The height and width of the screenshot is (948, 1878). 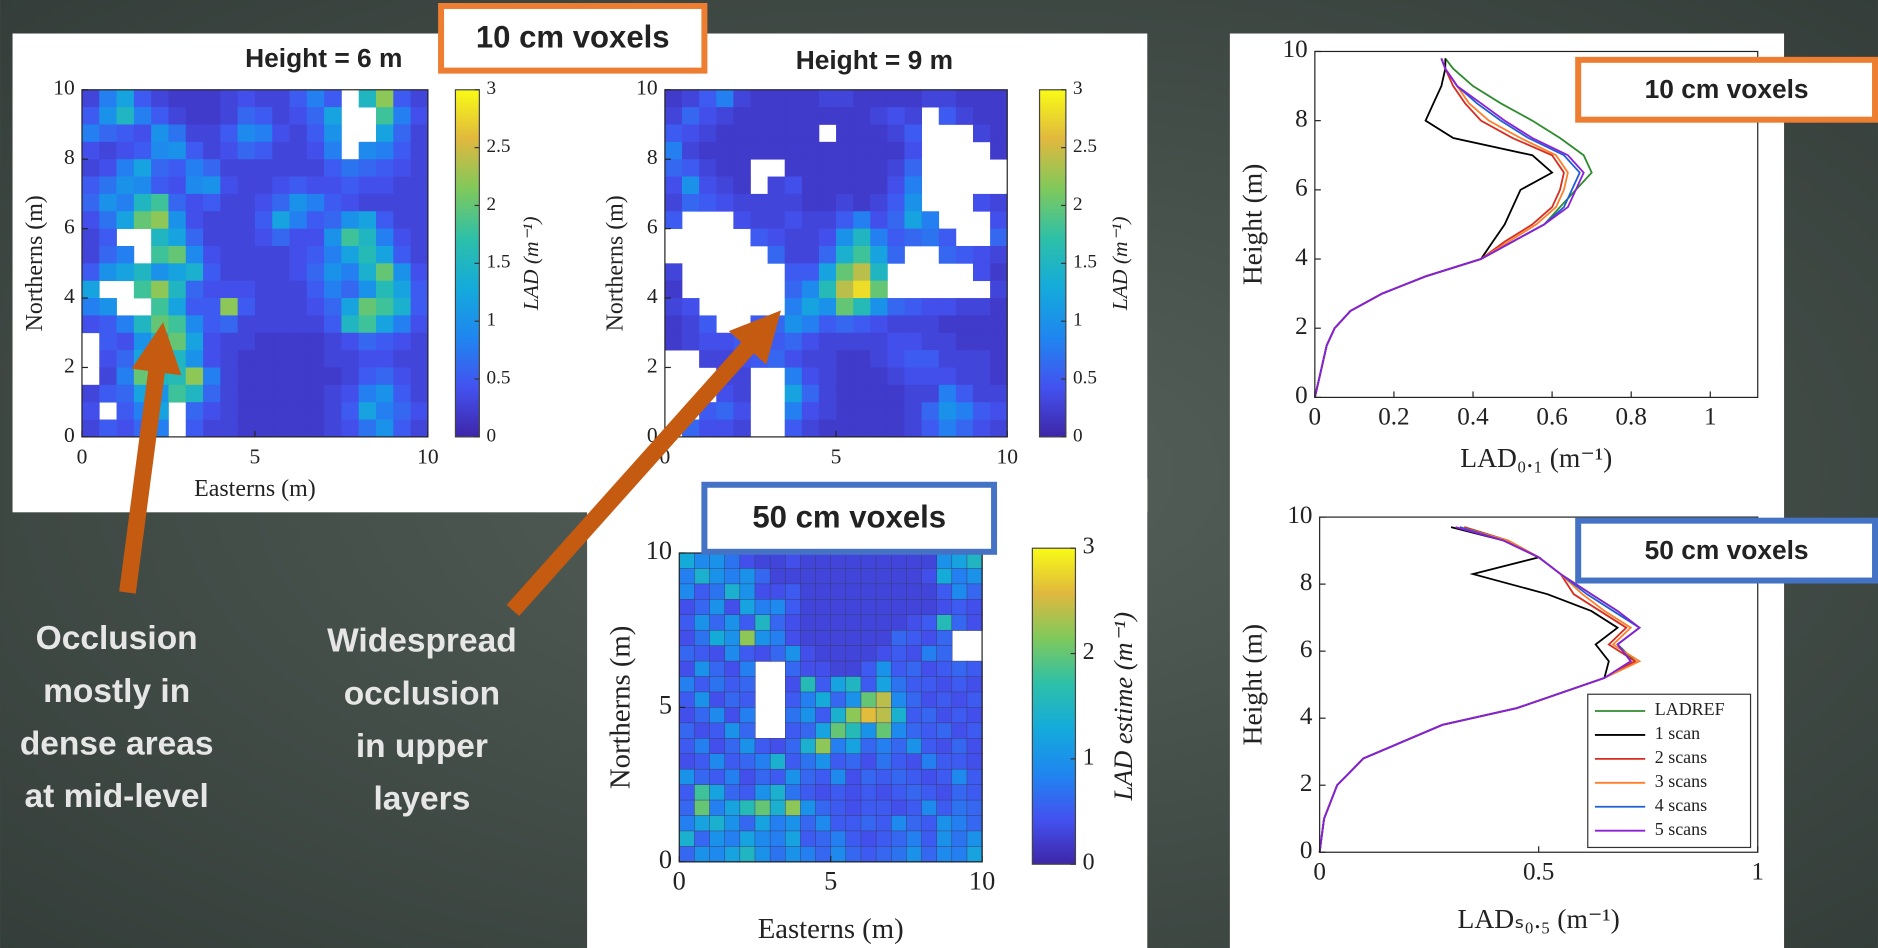 I want to click on y-tick-label: 4, so click(x=1301, y=257).